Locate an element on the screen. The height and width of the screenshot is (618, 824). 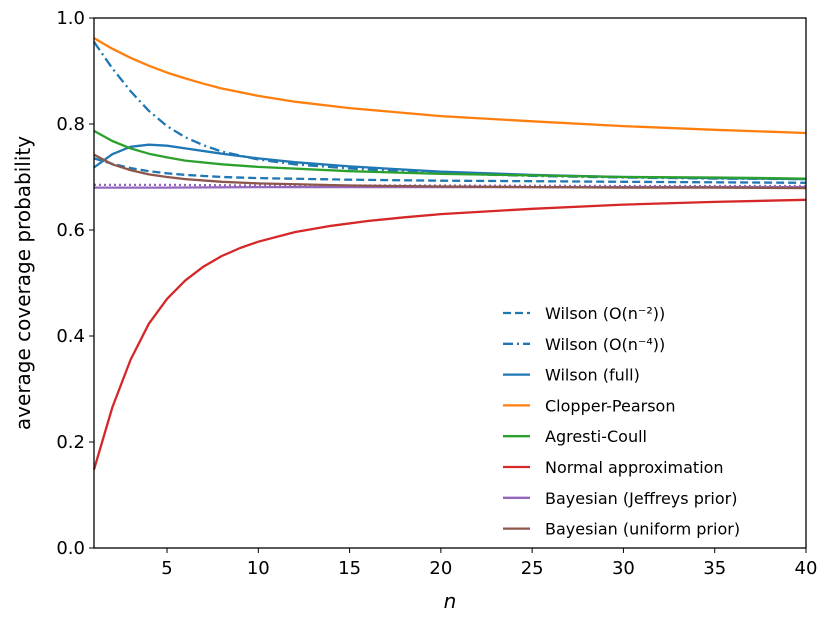
legend-label-1: Wilson (O(n⁻⁴)) is located at coordinates (605, 344).